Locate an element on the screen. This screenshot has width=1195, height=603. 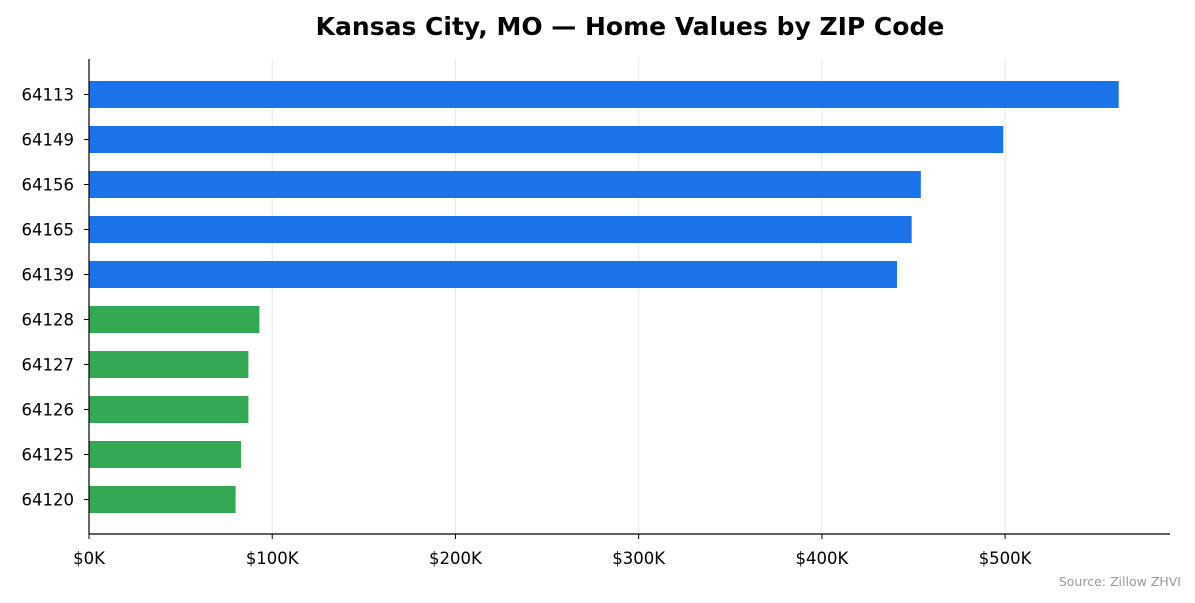
x-tick-label: $200K is located at coordinates (456, 558).